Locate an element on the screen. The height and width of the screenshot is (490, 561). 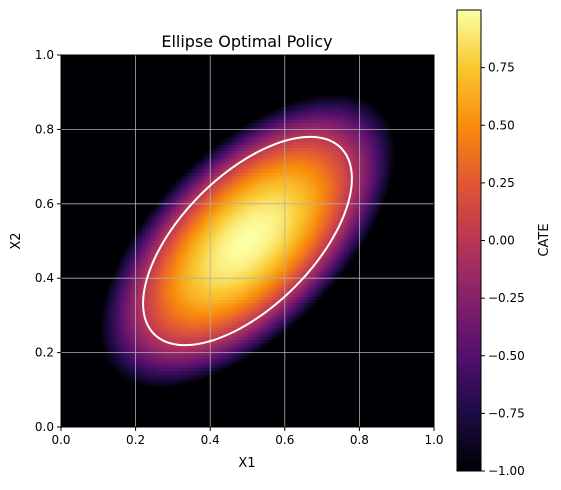
colorbar-tick-label: 0.00 is located at coordinates (501, 241).